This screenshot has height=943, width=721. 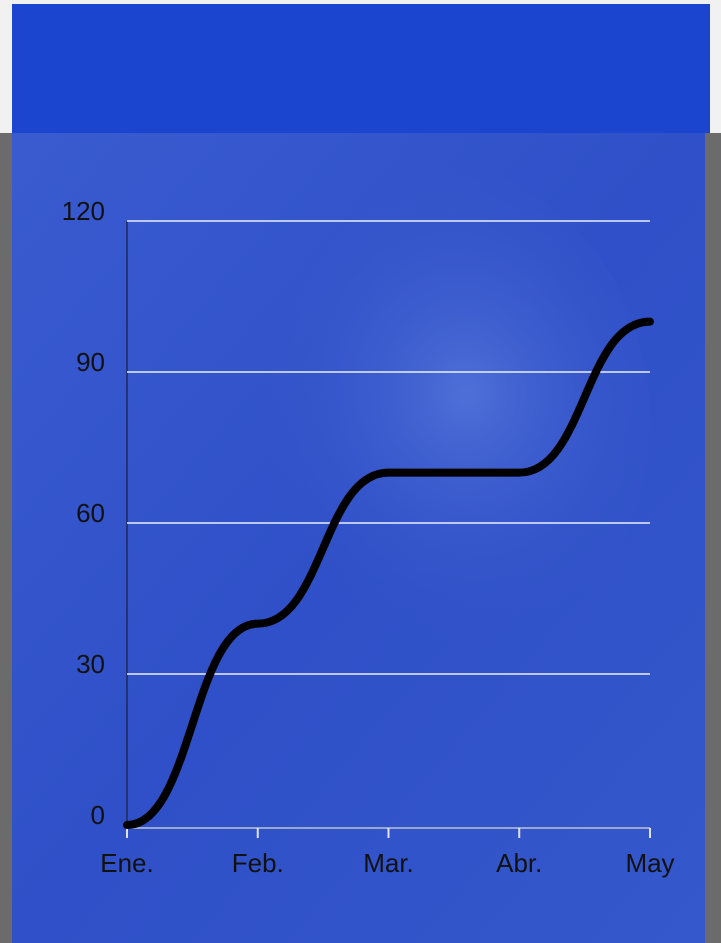 I want to click on x-tick-label: Ene., so click(x=127, y=863).